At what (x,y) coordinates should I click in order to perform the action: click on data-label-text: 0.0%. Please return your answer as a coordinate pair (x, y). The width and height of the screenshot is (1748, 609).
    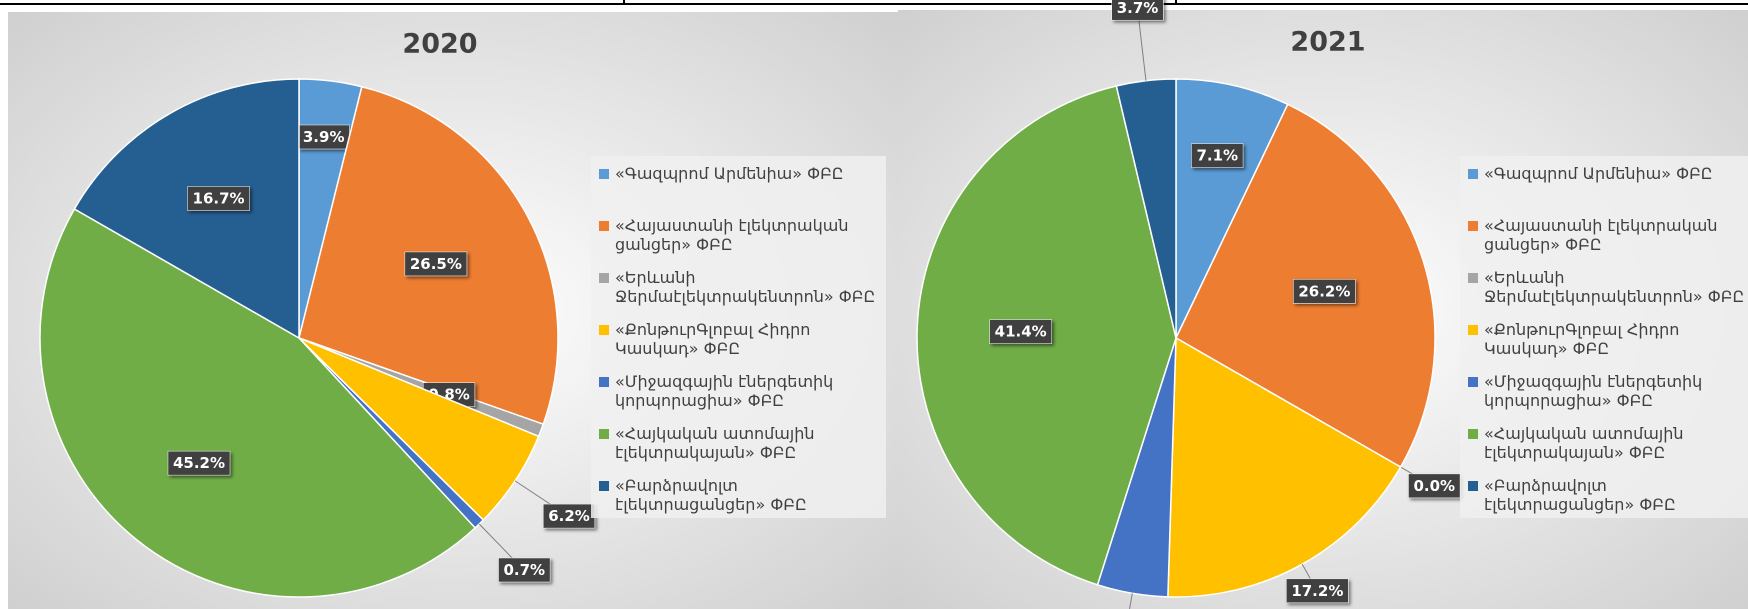
    Looking at the image, I should click on (1434, 486).